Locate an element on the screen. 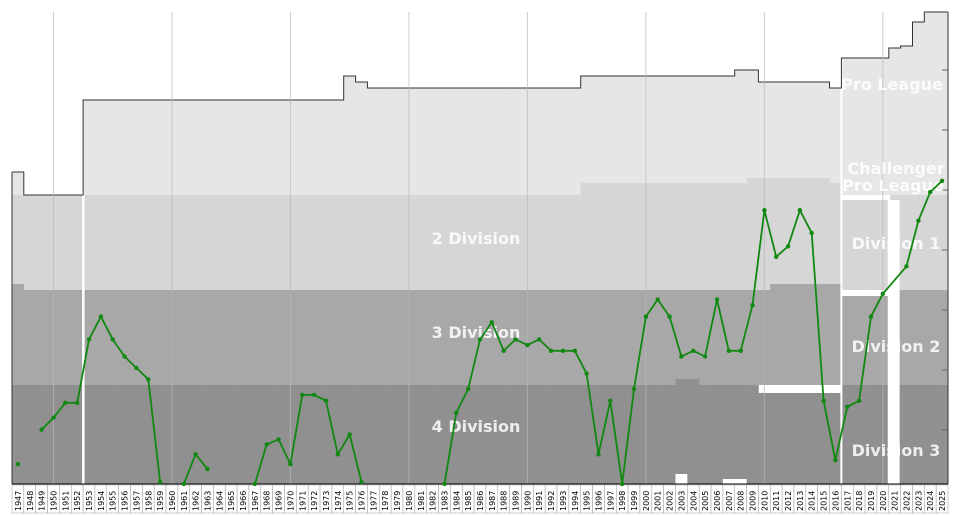 Image resolution: width=960 pixels, height=515 pixels. gap-1953 is located at coordinates (83, 339).